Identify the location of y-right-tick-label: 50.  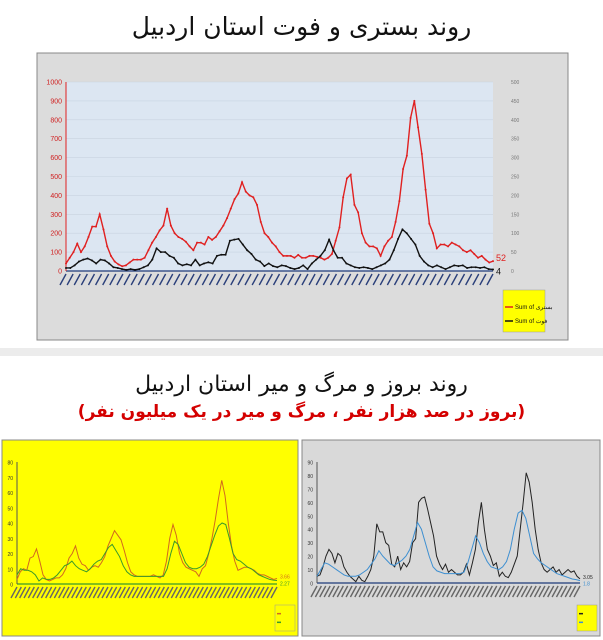
(514, 253).